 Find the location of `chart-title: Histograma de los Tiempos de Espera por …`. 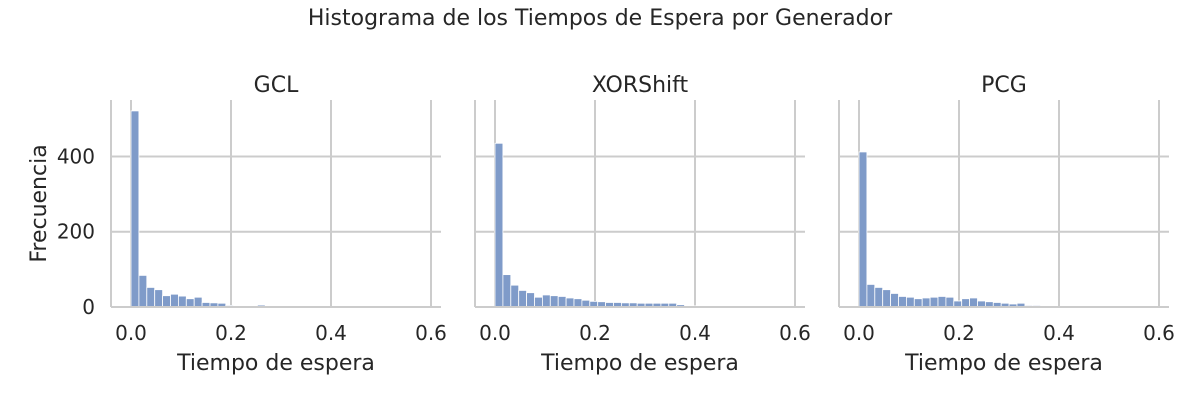

chart-title: Histograma de los Tiempos de Espera por … is located at coordinates (600, 18).